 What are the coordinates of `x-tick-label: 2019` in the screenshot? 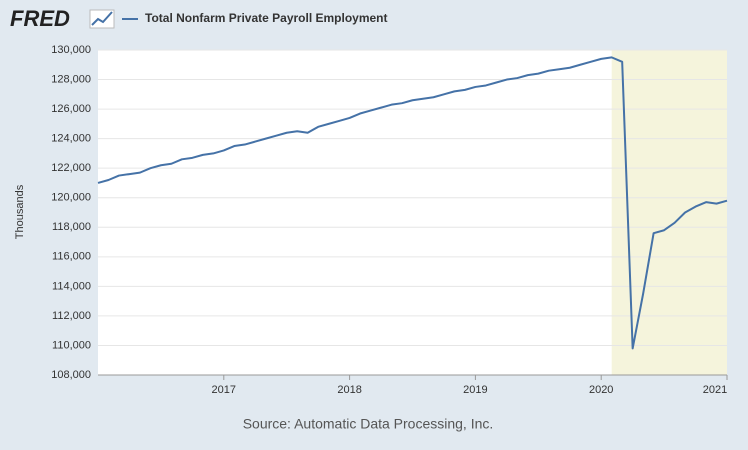 It's located at (475, 390).